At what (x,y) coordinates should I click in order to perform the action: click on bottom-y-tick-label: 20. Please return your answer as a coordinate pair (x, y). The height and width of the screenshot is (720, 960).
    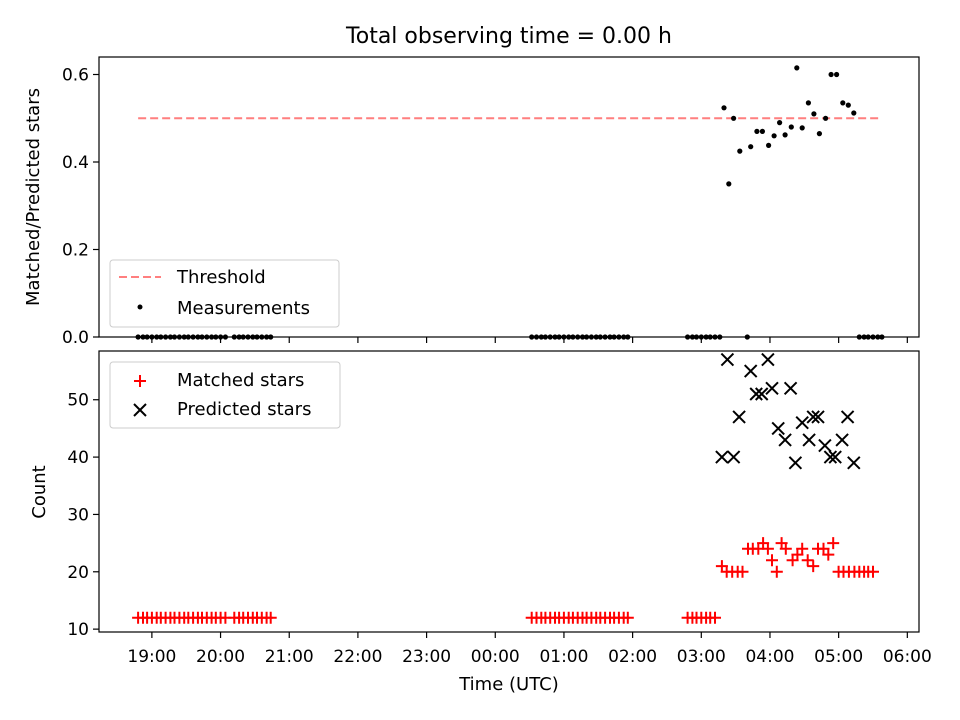
    Looking at the image, I should click on (78, 573).